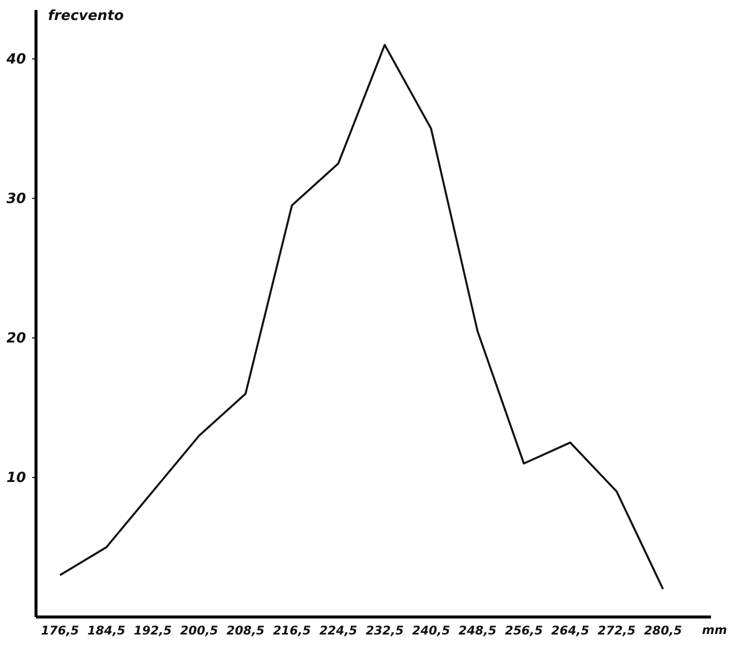 The height and width of the screenshot is (645, 731). Describe the element at coordinates (153, 630) in the screenshot. I see `x-tick-label: 192,5` at that location.